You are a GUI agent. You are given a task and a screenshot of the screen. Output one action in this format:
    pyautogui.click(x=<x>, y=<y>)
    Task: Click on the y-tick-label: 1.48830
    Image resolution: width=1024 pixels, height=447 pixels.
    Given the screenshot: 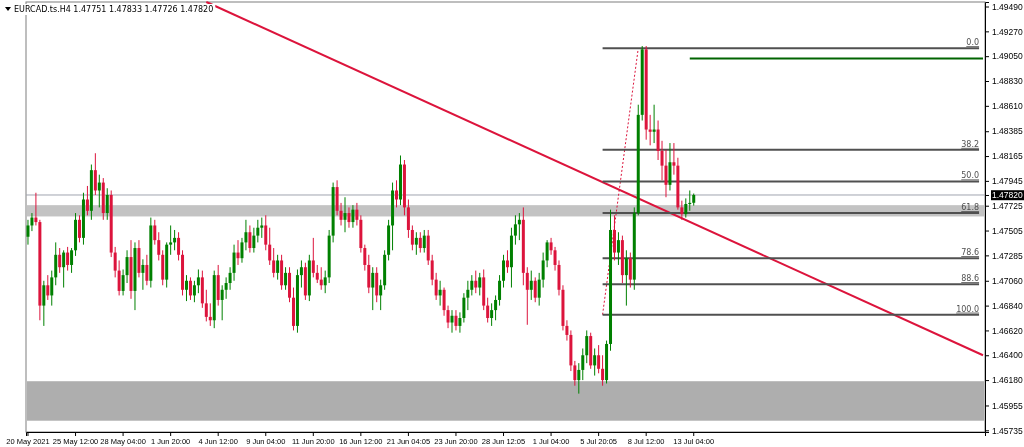 What is the action you would take?
    pyautogui.click(x=1007, y=81)
    